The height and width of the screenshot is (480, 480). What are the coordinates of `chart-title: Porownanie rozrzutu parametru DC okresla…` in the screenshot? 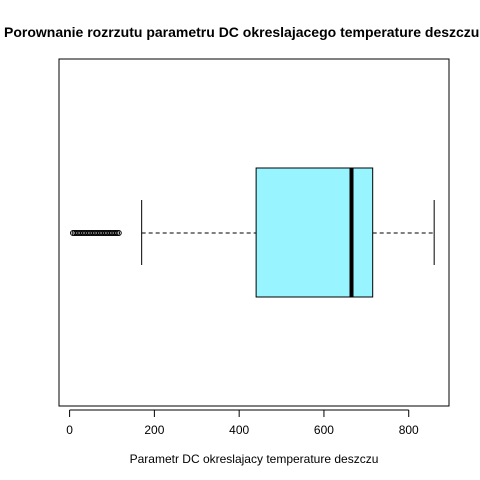 It's located at (241, 32).